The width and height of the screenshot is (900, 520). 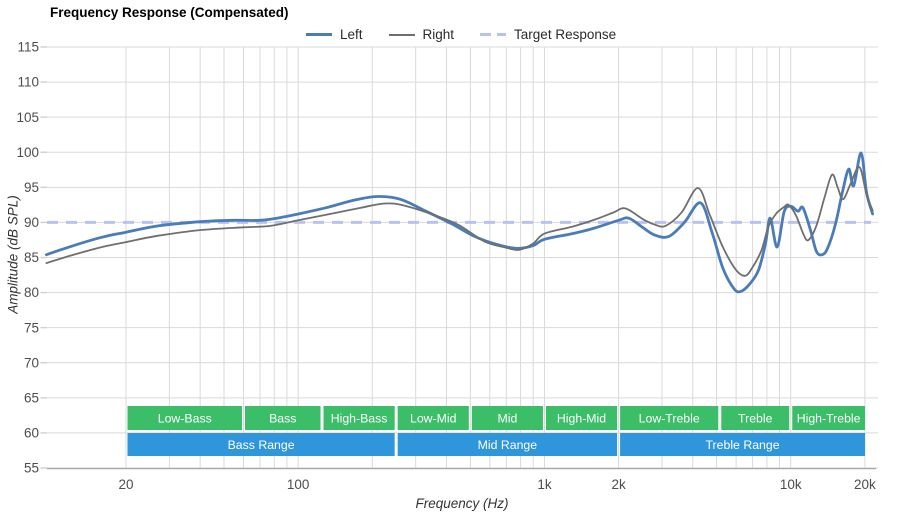 I want to click on target-dashed-swatch-icon, so click(x=493, y=34).